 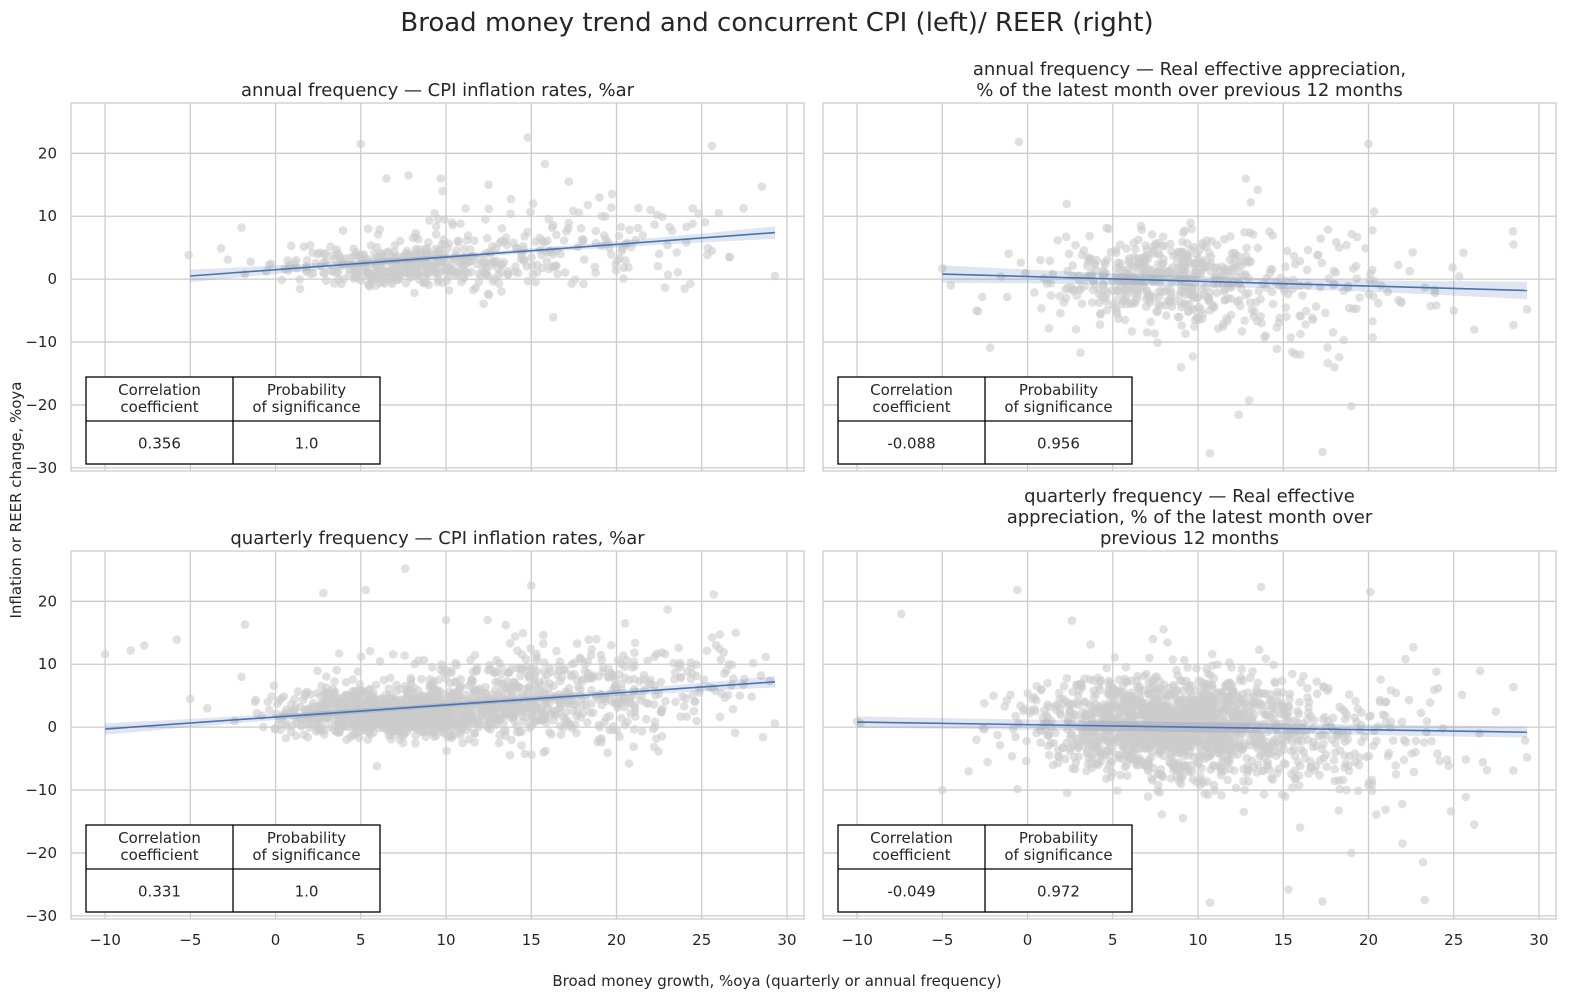 What do you see at coordinates (1190, 517) in the screenshot?
I see `panel-title-line: appreciation, % of the latest month over` at bounding box center [1190, 517].